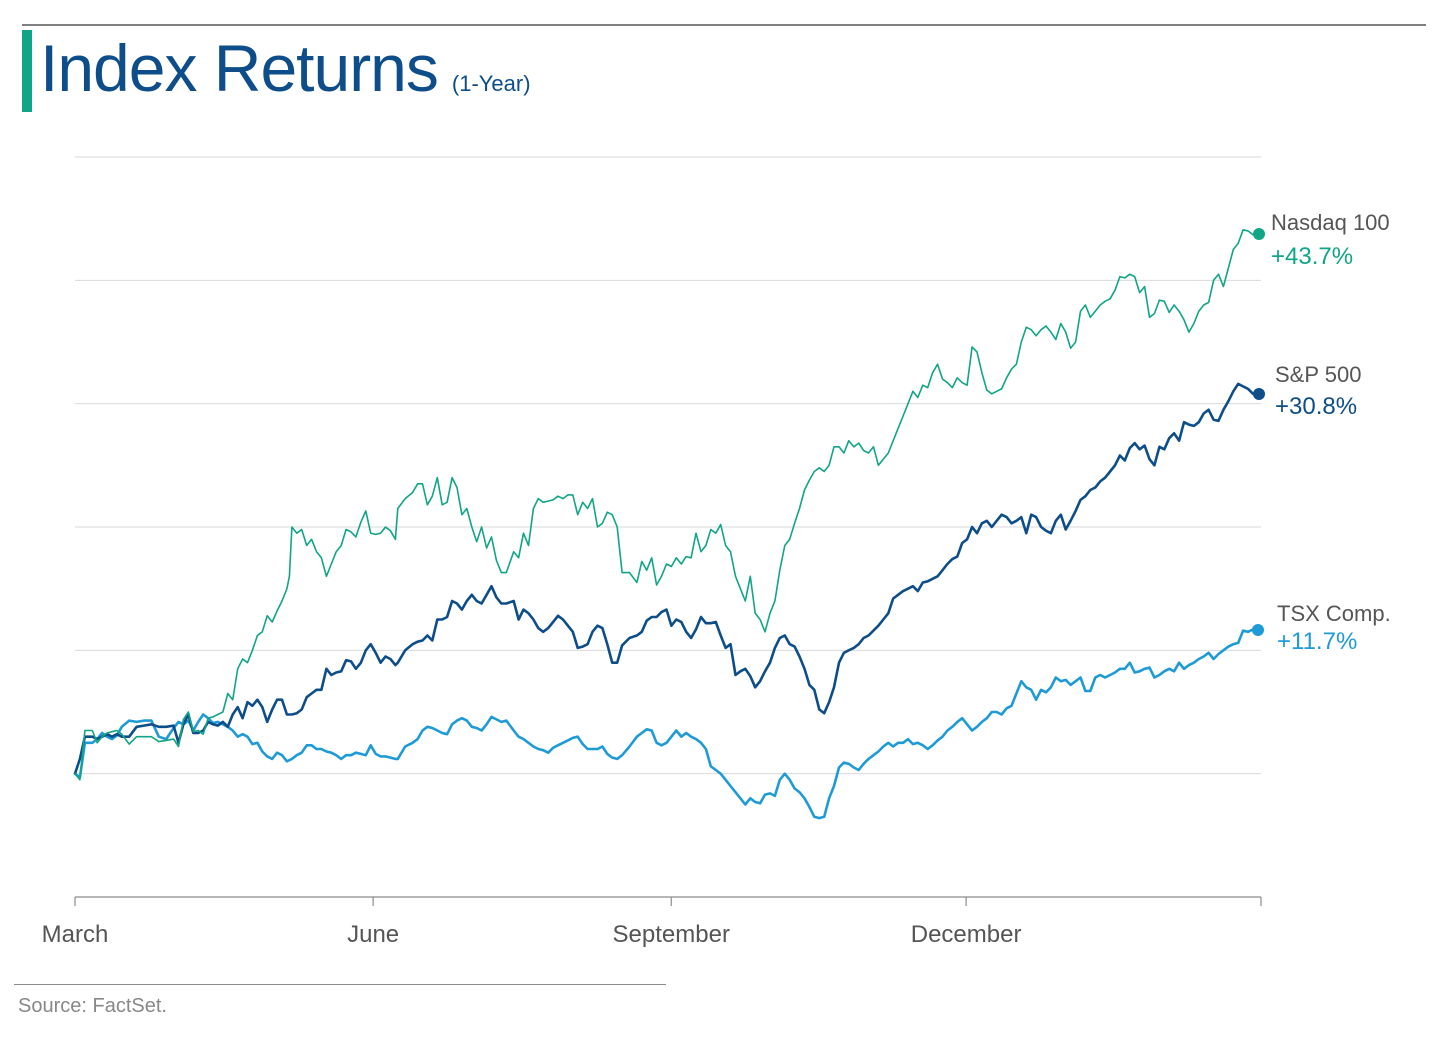 This screenshot has width=1456, height=1040. I want to click on end-marker-tsx-comp-, so click(1258, 630).